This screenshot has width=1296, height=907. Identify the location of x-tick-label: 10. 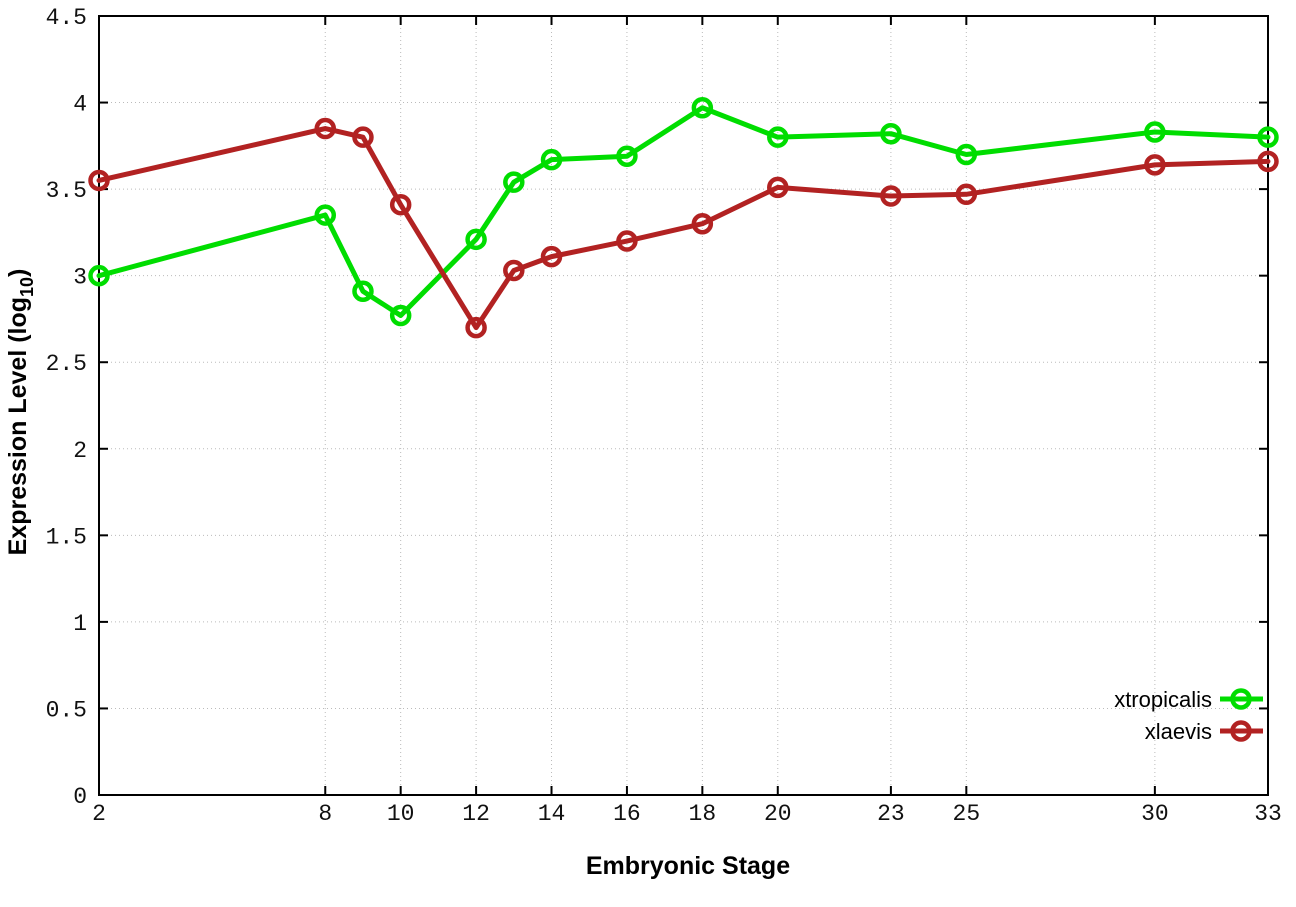
(401, 814).